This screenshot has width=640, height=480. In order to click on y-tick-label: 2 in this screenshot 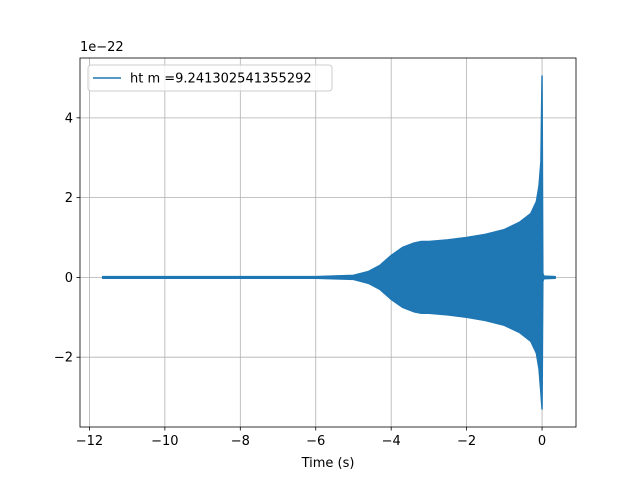, I will do `click(69, 198)`.